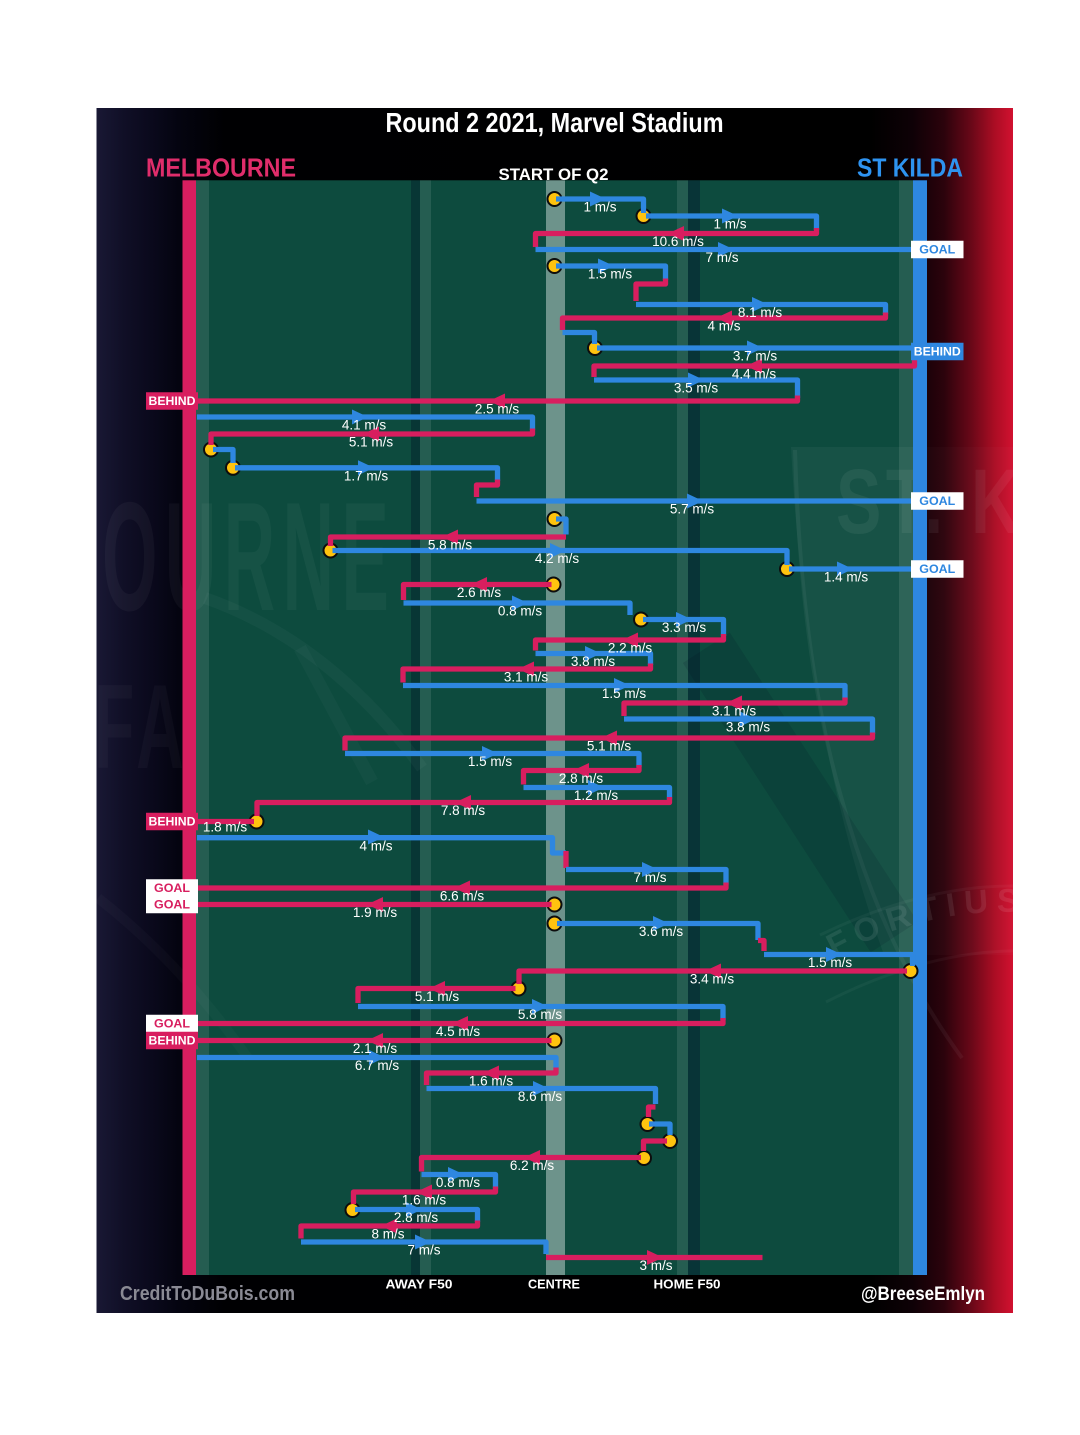 This screenshot has height=1435, width=1080. I want to click on svg-text: 6.6 m/s, so click(462, 896).